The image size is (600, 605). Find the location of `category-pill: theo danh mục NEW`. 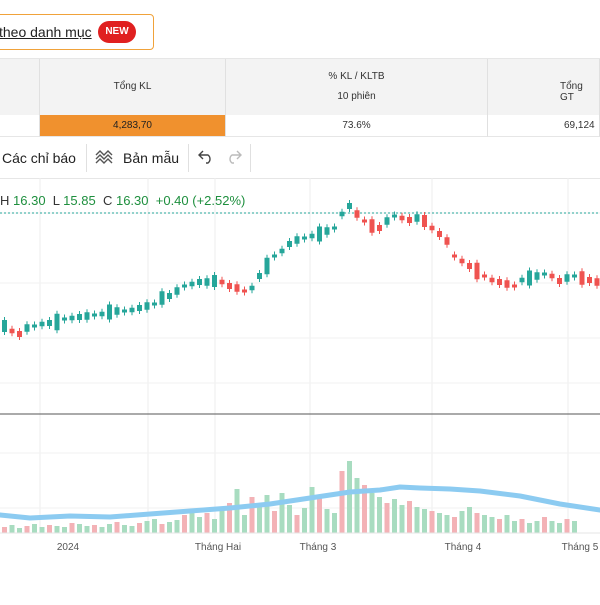

category-pill: theo danh mục NEW is located at coordinates (77, 32).